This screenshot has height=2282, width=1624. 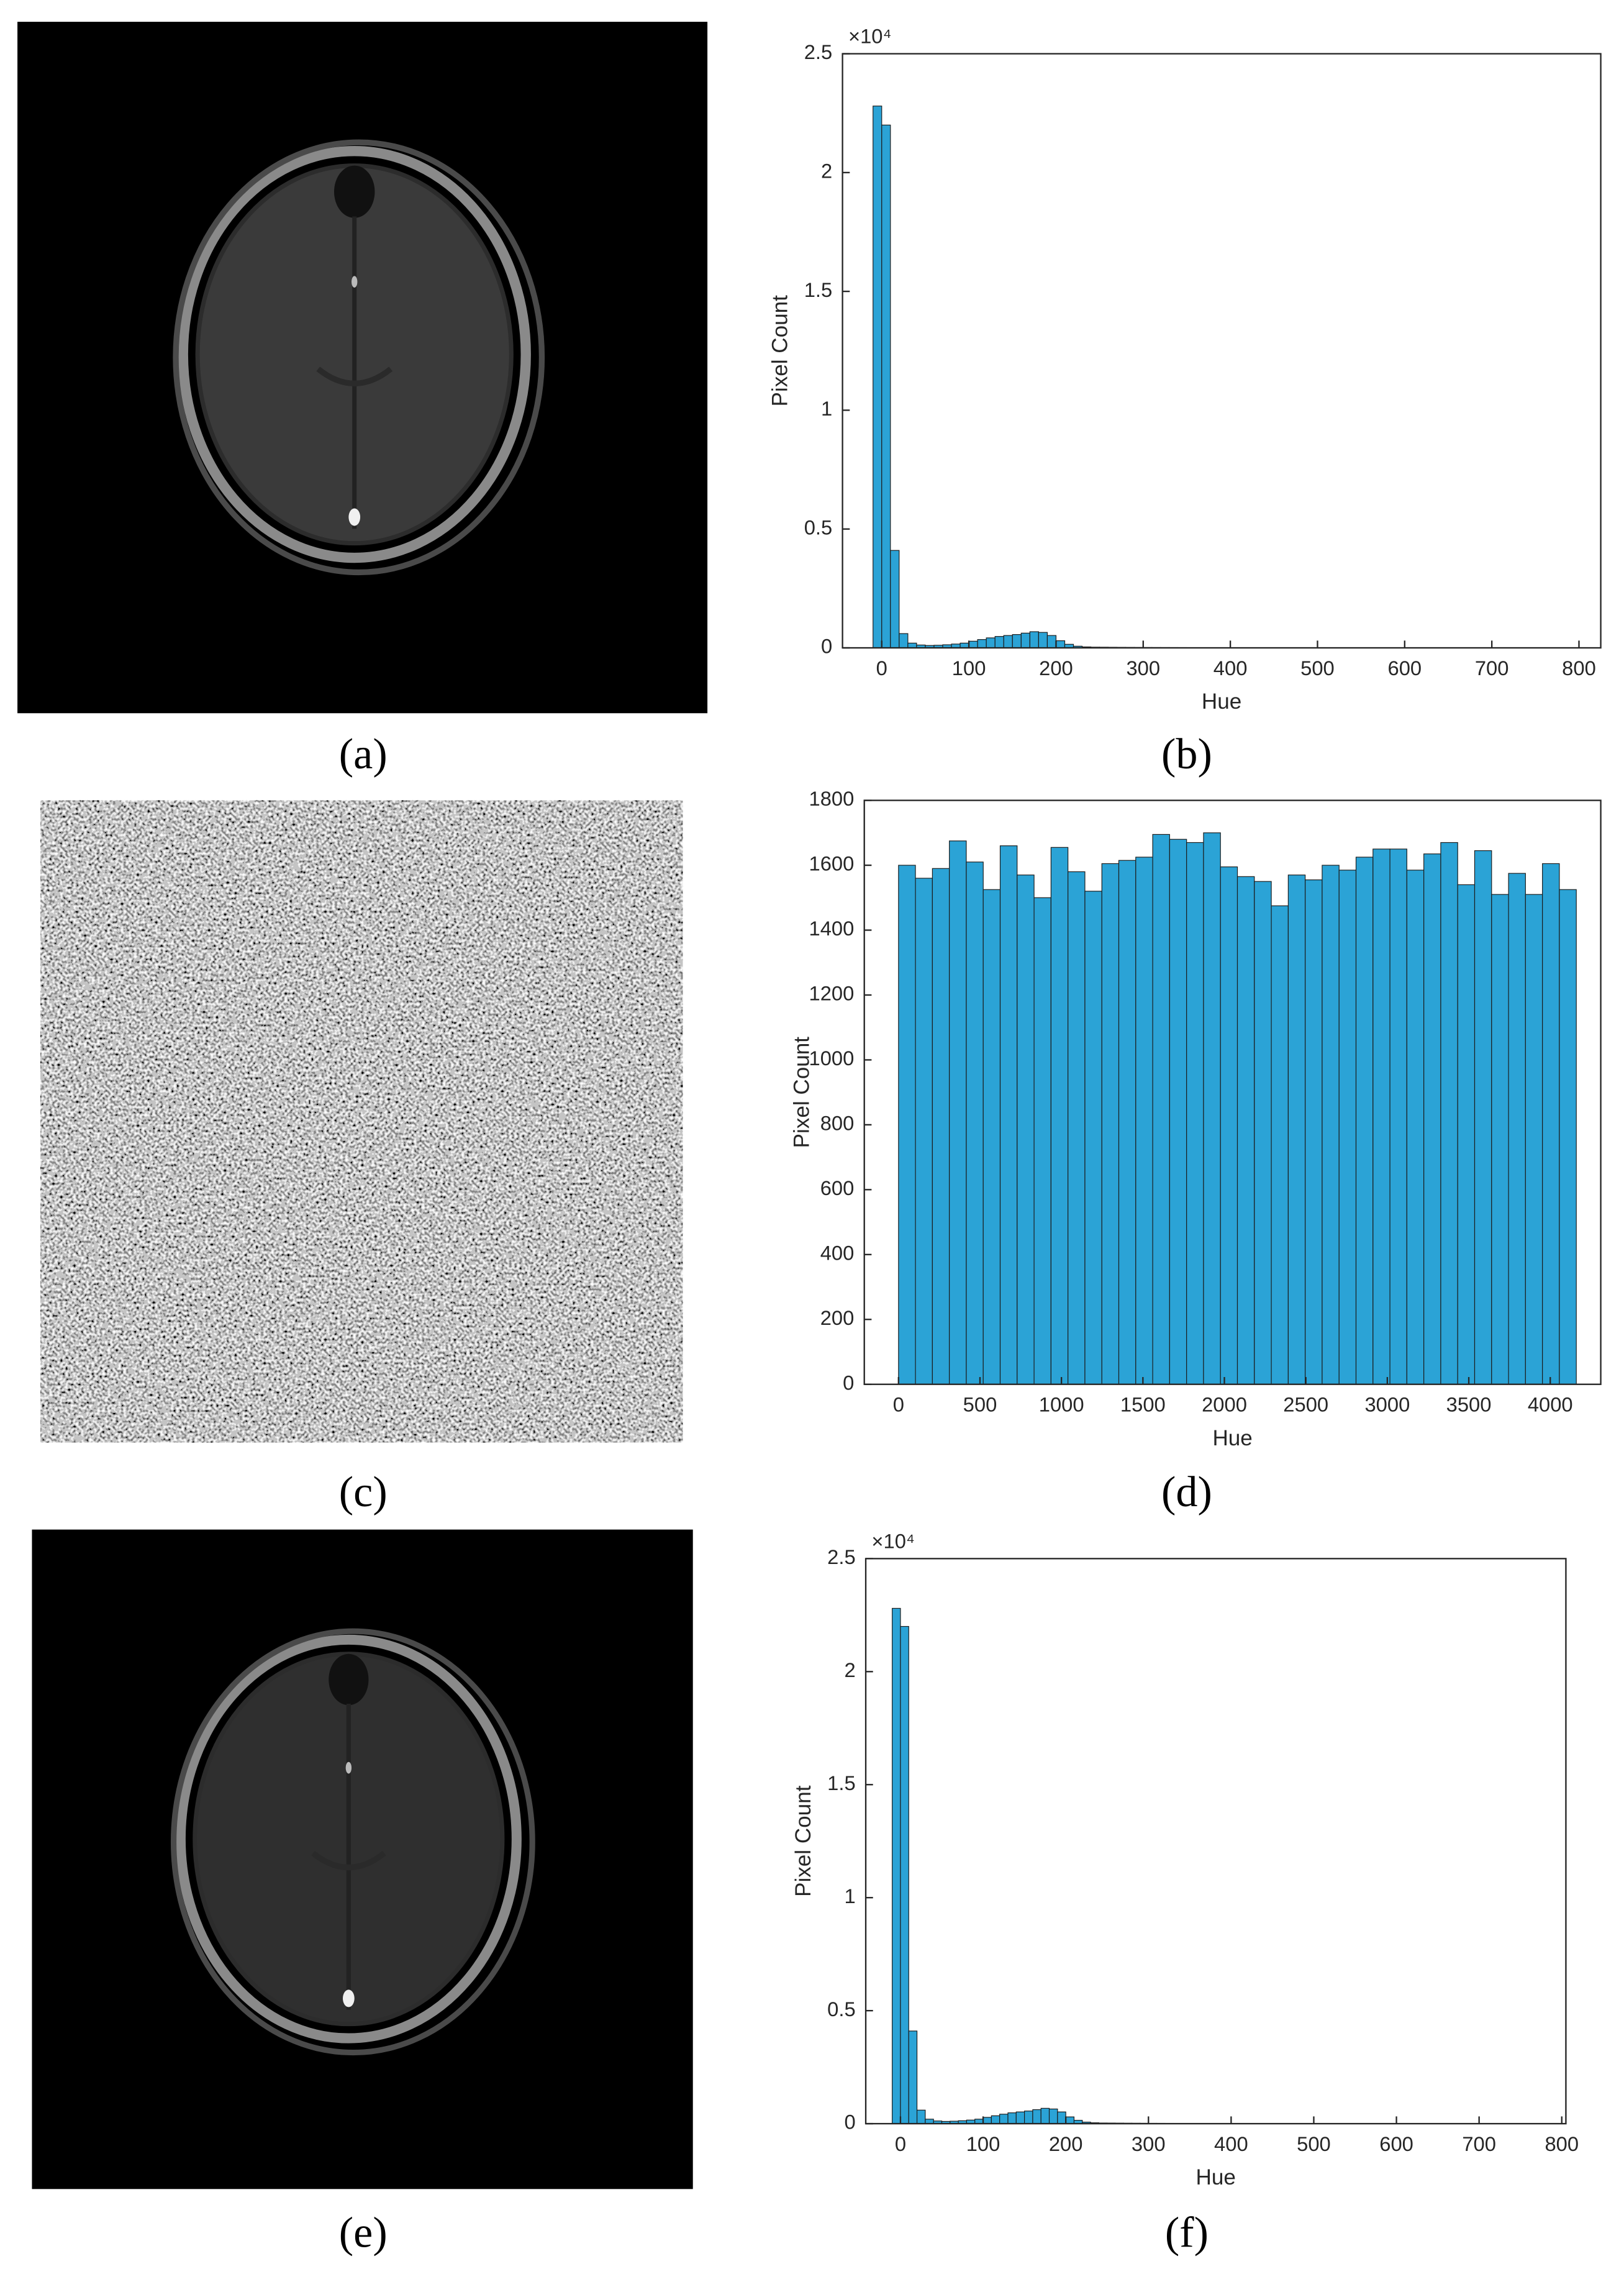 What do you see at coordinates (1066, 2144) in the screenshot?
I see `x-tick-label: 200` at bounding box center [1066, 2144].